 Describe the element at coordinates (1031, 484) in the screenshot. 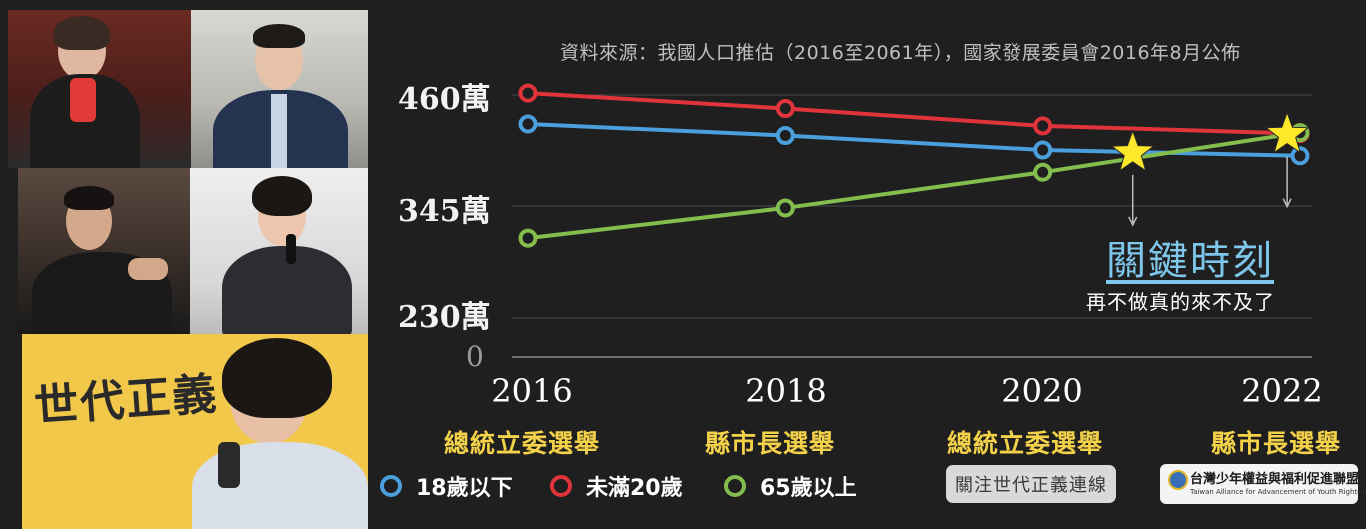

I see `follow-button: 關注世代正義連線` at that location.